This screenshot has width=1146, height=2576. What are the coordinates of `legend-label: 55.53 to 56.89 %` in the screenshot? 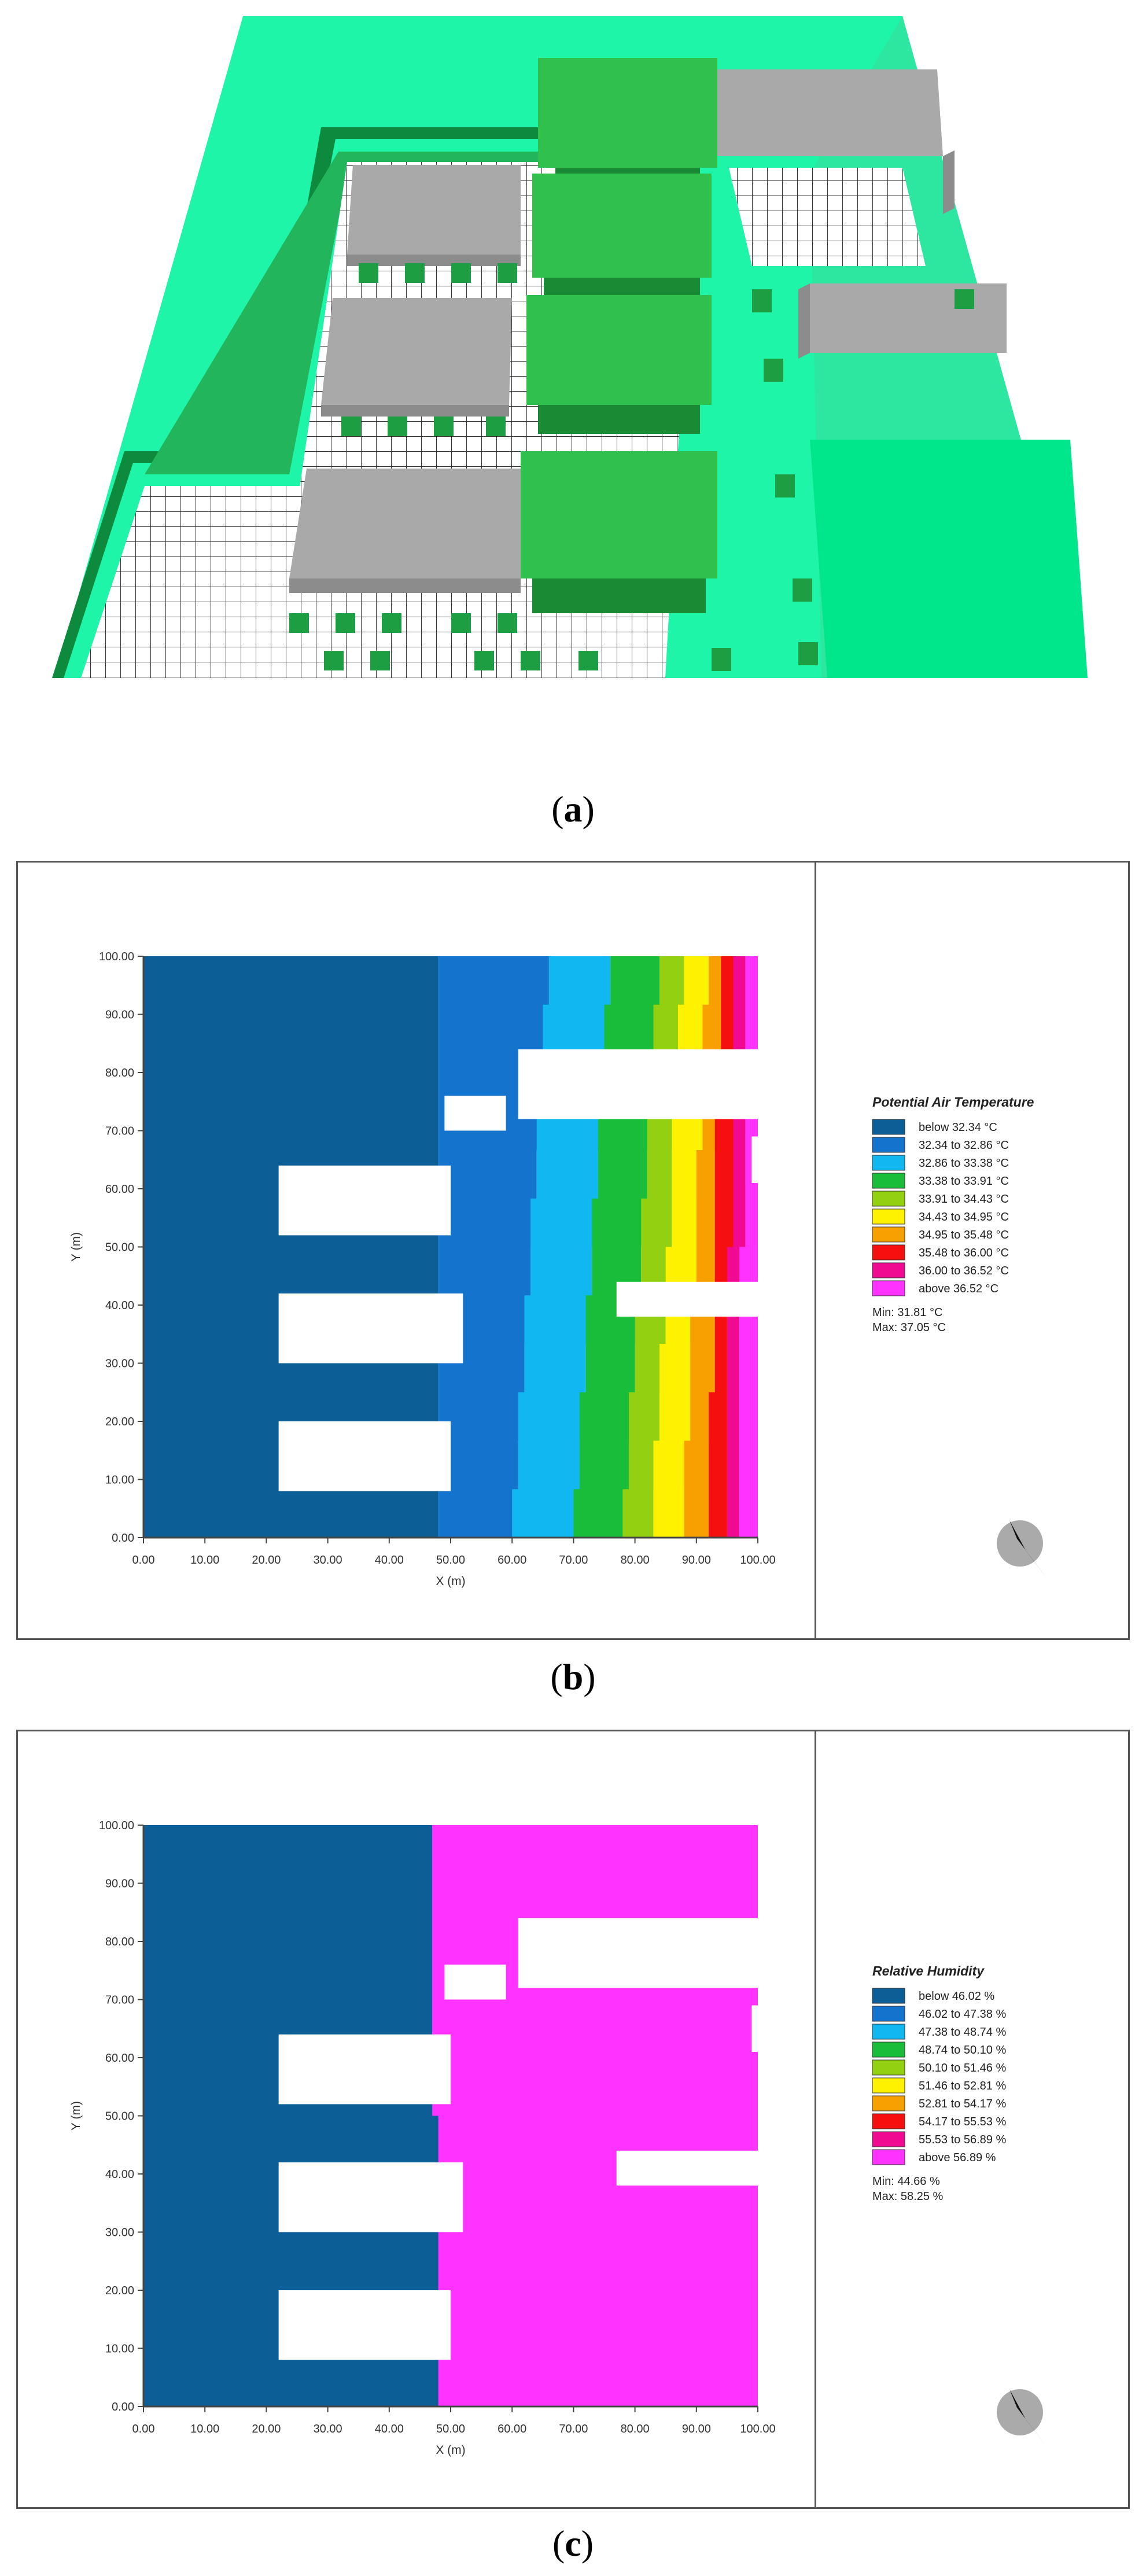 It's located at (963, 2139).